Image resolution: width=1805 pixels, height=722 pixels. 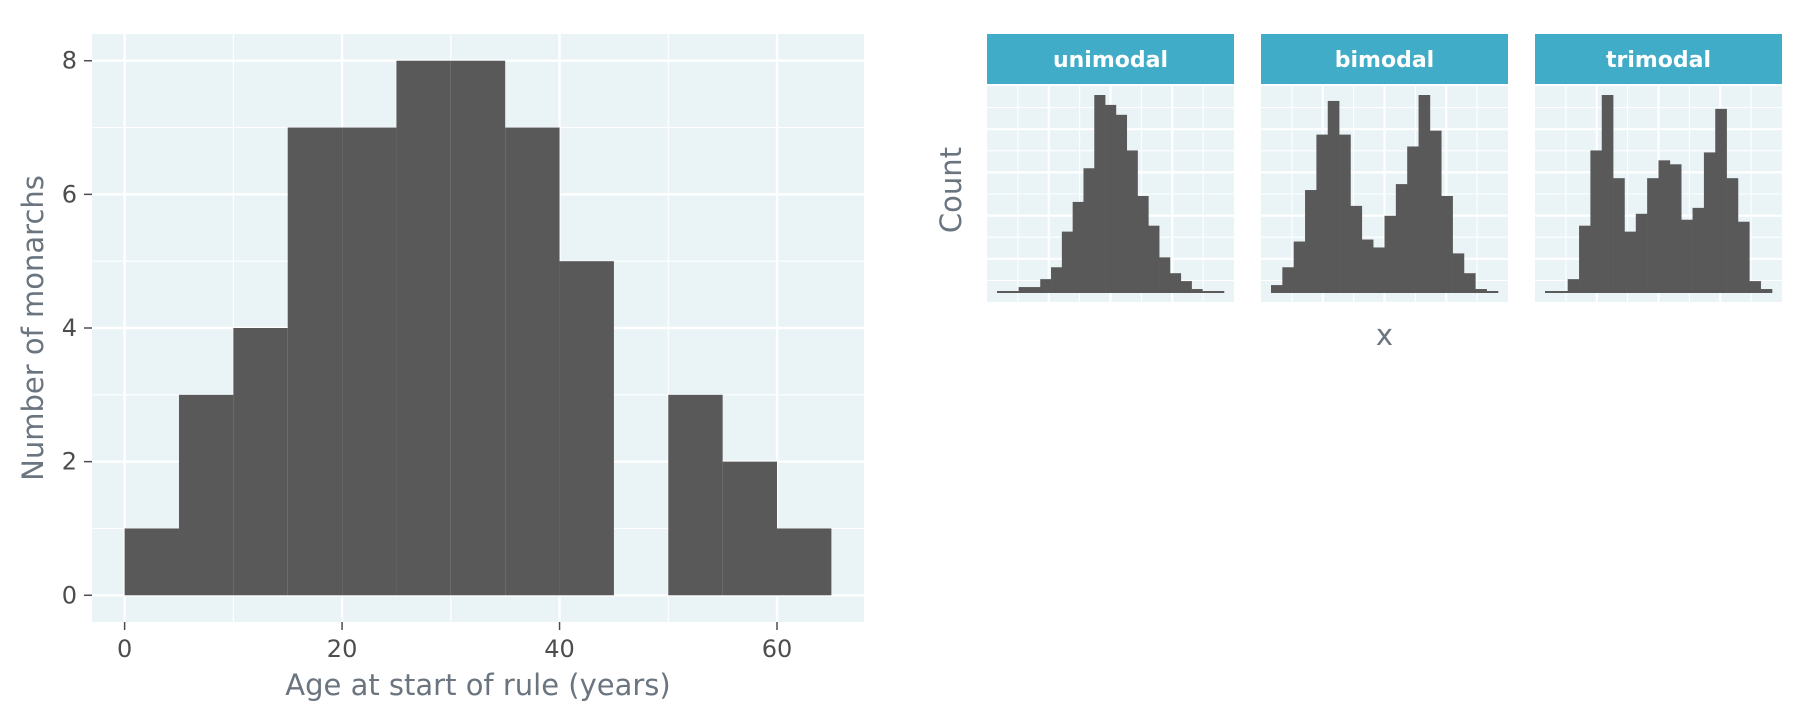 What do you see at coordinates (454, 642) in the screenshot?
I see `left-x-axis: 0 20 40 60` at bounding box center [454, 642].